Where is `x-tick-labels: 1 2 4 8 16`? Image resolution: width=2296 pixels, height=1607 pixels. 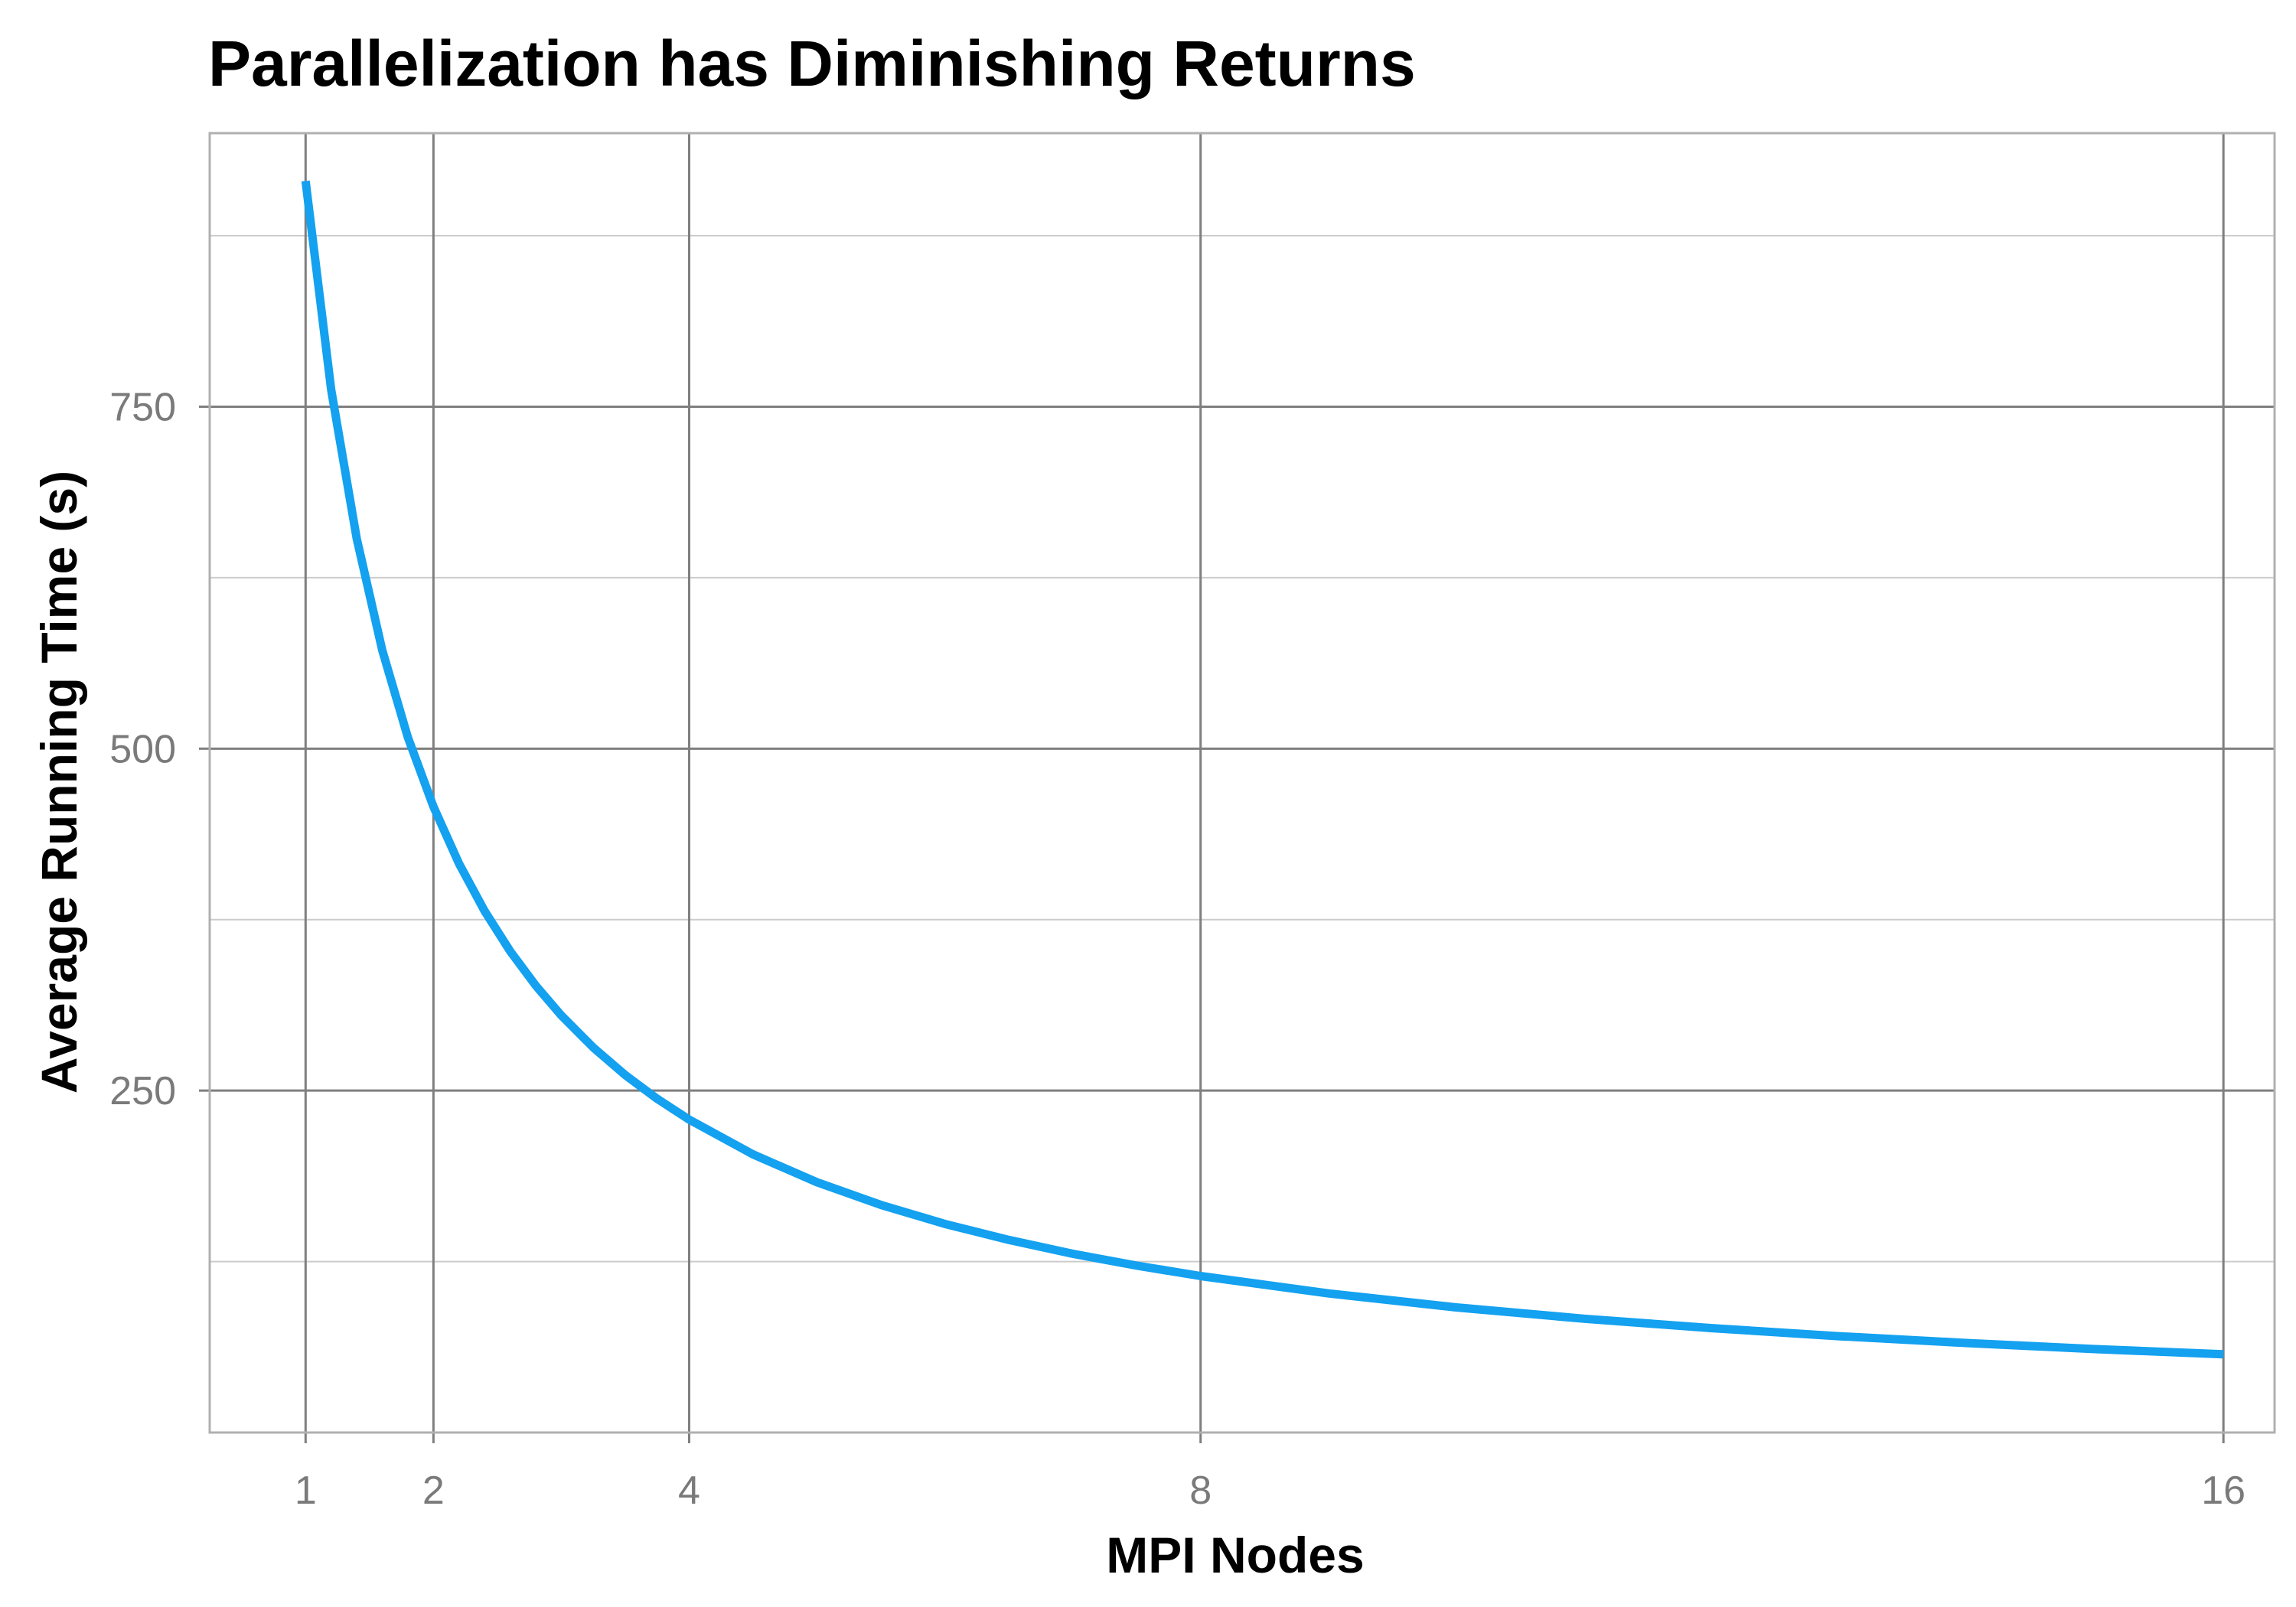 x-tick-labels: 1 2 4 8 16 is located at coordinates (1270, 1490).